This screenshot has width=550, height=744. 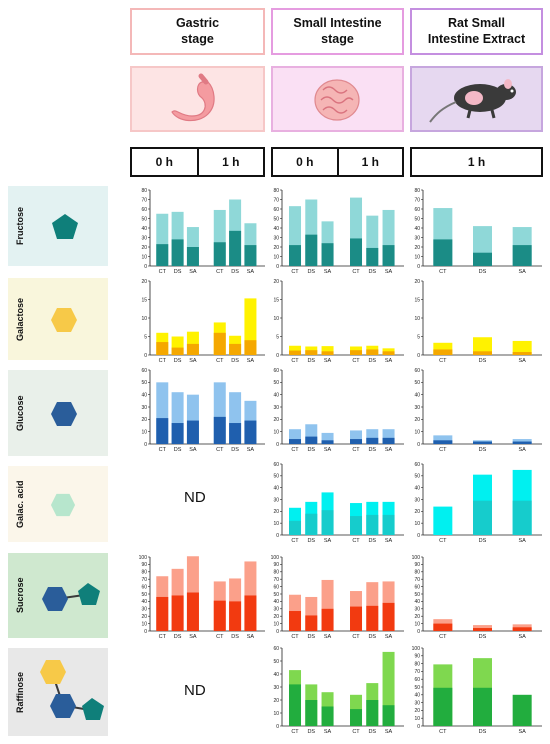 What do you see at coordinates (65, 226) in the screenshot?
I see `pentagon-icon` at bounding box center [65, 226].